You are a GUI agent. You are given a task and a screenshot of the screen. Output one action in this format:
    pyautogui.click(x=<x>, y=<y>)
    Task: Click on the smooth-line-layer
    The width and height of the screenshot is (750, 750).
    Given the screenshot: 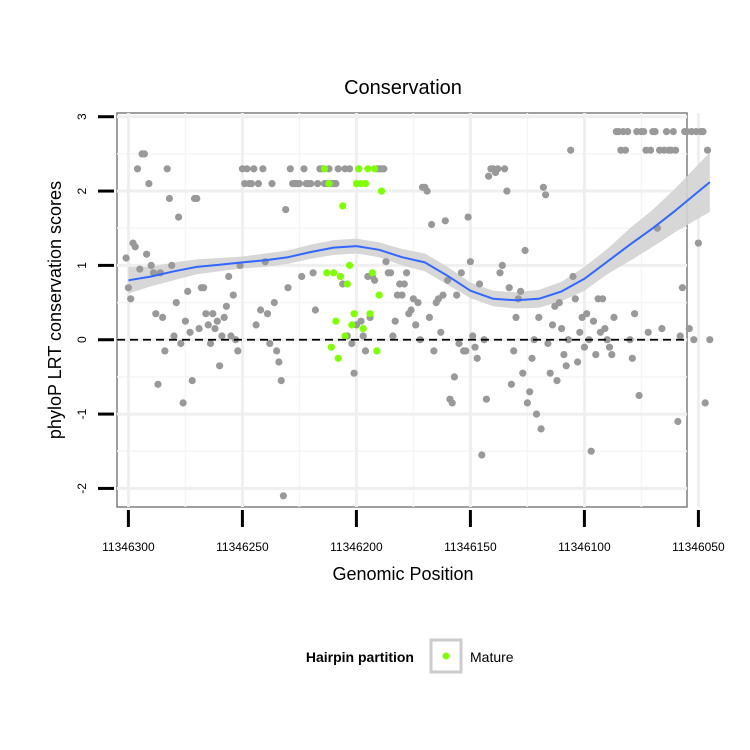 What is the action you would take?
    pyautogui.click(x=419, y=241)
    